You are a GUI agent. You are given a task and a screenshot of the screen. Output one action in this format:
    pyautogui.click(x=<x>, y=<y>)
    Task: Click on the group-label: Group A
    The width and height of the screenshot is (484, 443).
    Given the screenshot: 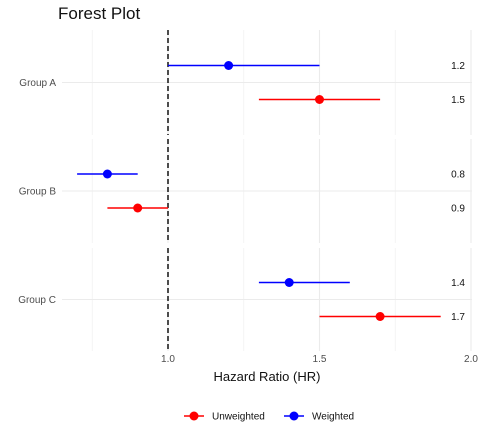 What is the action you would take?
    pyautogui.click(x=37, y=83)
    